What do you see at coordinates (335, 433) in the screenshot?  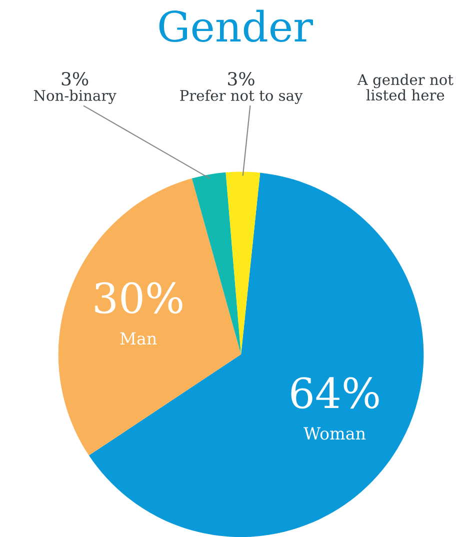 I see `slice-label: Woman` at bounding box center [335, 433].